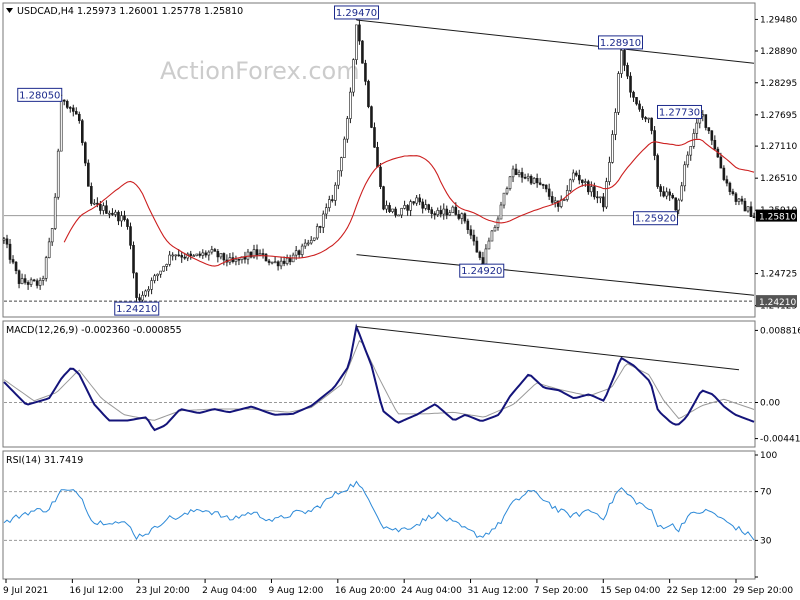  I want to click on price-label-text: 1.29470, so click(356, 13).